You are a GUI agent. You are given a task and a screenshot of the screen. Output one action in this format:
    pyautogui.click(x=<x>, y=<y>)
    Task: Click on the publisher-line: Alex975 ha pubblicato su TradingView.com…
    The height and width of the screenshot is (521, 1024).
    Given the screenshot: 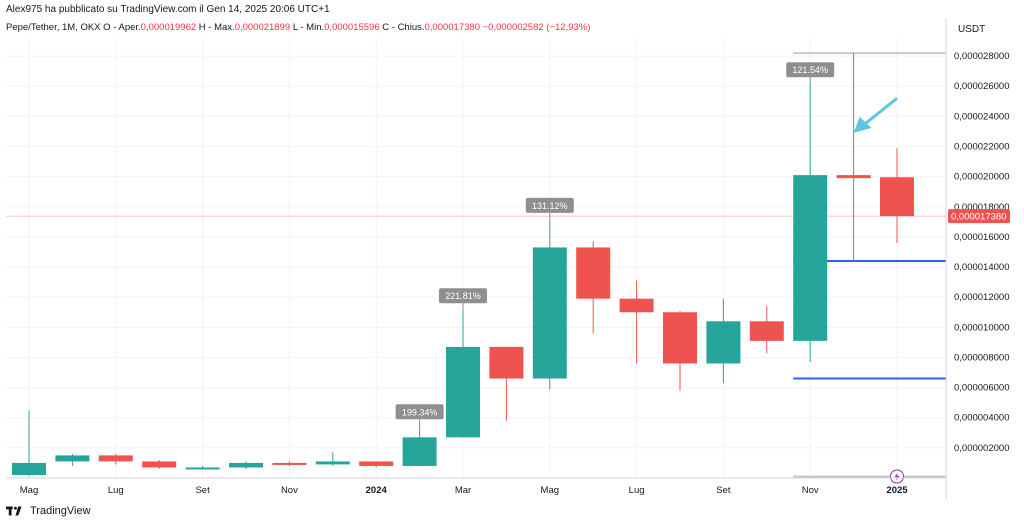 What is the action you would take?
    pyautogui.click(x=168, y=9)
    